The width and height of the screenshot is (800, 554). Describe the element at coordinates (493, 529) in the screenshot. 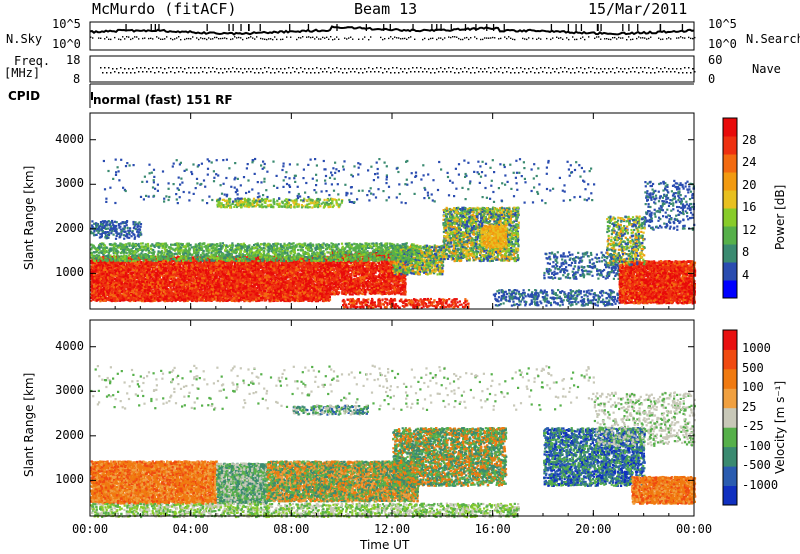

I see `x-tick-label: 16:00` at that location.